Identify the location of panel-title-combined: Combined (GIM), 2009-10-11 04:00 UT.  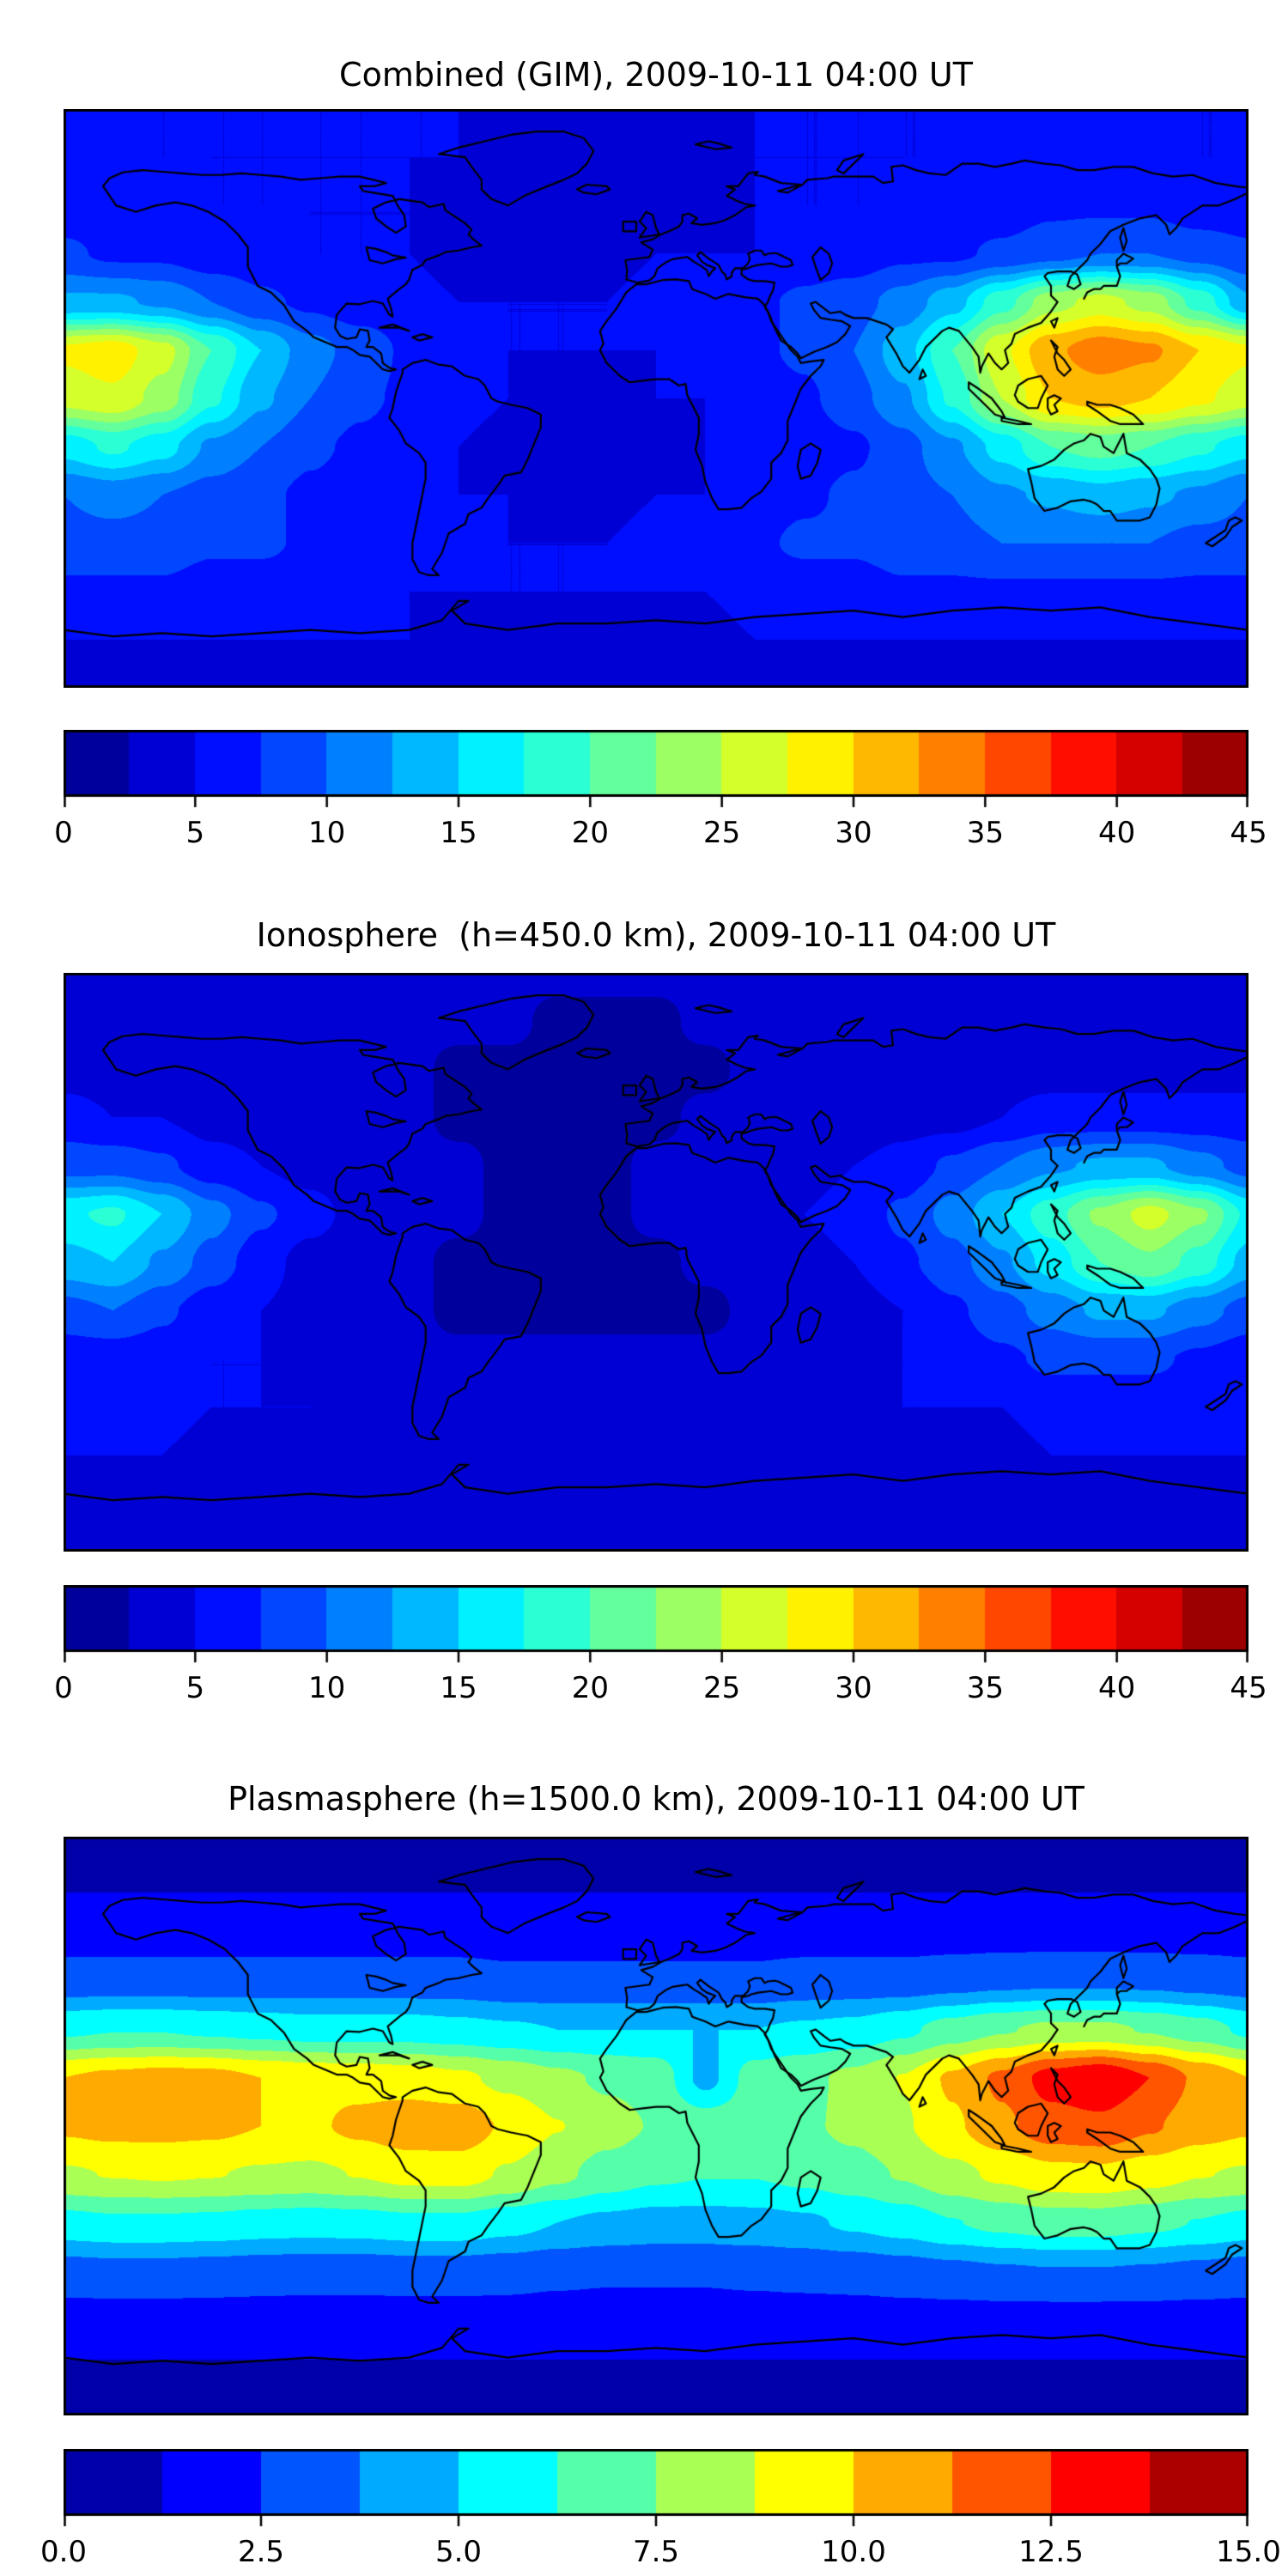
(656, 75).